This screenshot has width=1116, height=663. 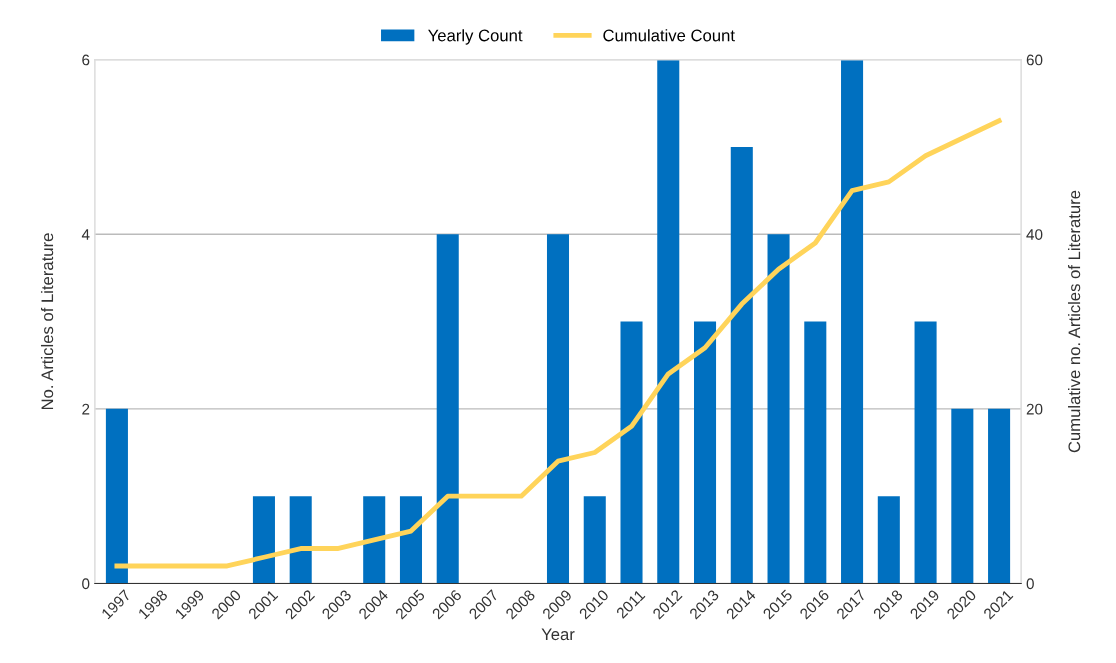 I want to click on y2-tick-label: 40, so click(x=1034, y=234).